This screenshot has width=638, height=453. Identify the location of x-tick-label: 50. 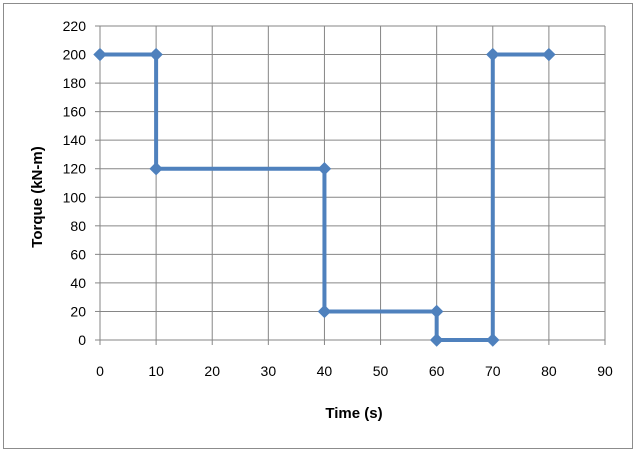
(381, 371).